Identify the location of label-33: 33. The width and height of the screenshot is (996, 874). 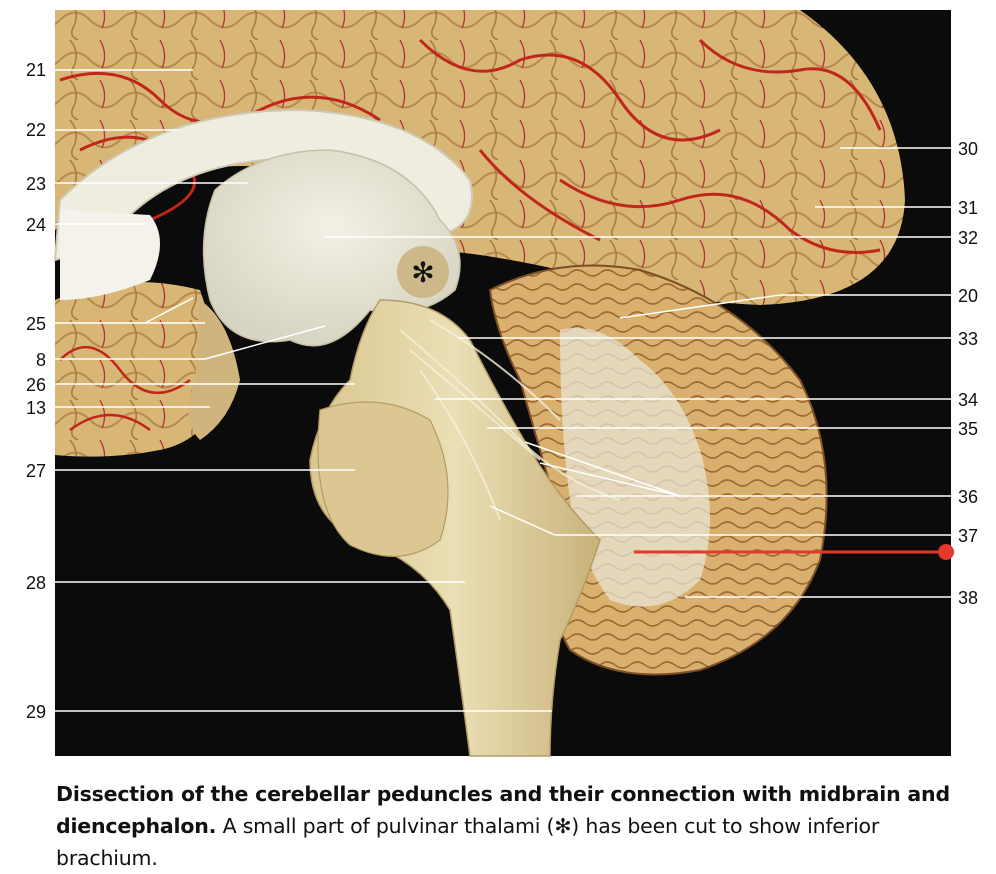
(968, 339).